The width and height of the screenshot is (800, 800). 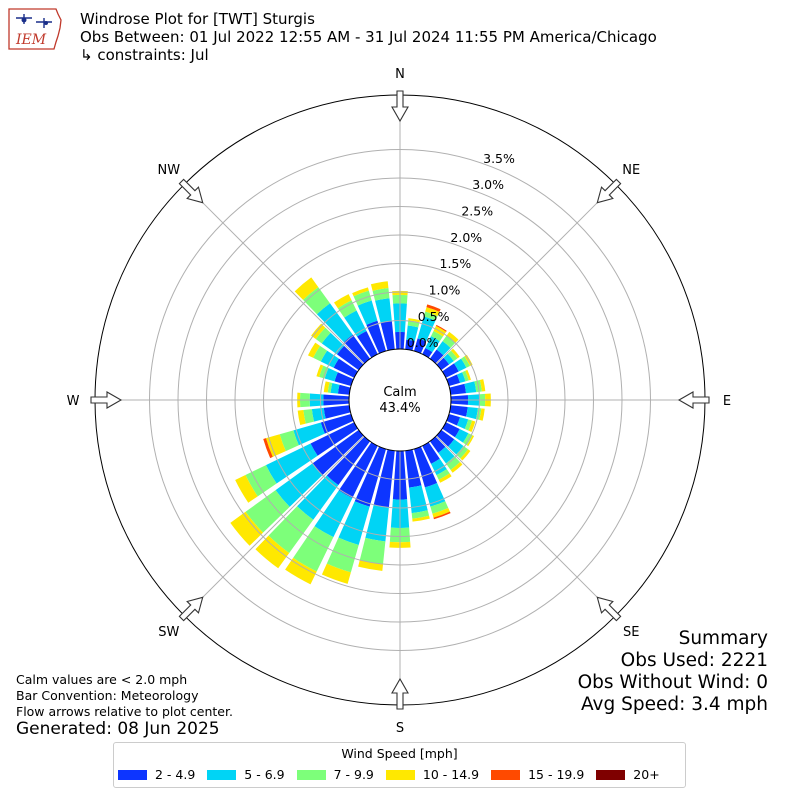 I want to click on iem-logo: IEM, so click(x=35, y=29).